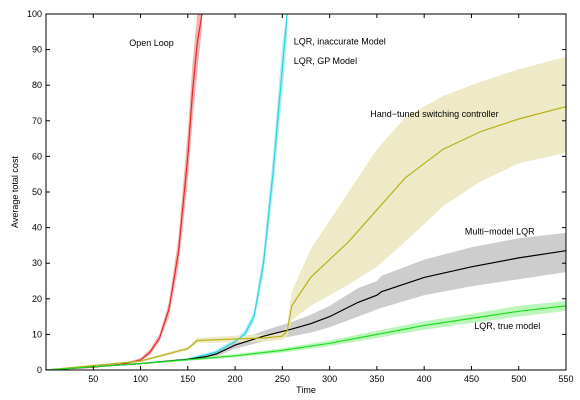  Describe the element at coordinates (376, 379) in the screenshot. I see `x-tick-label: 350` at that location.